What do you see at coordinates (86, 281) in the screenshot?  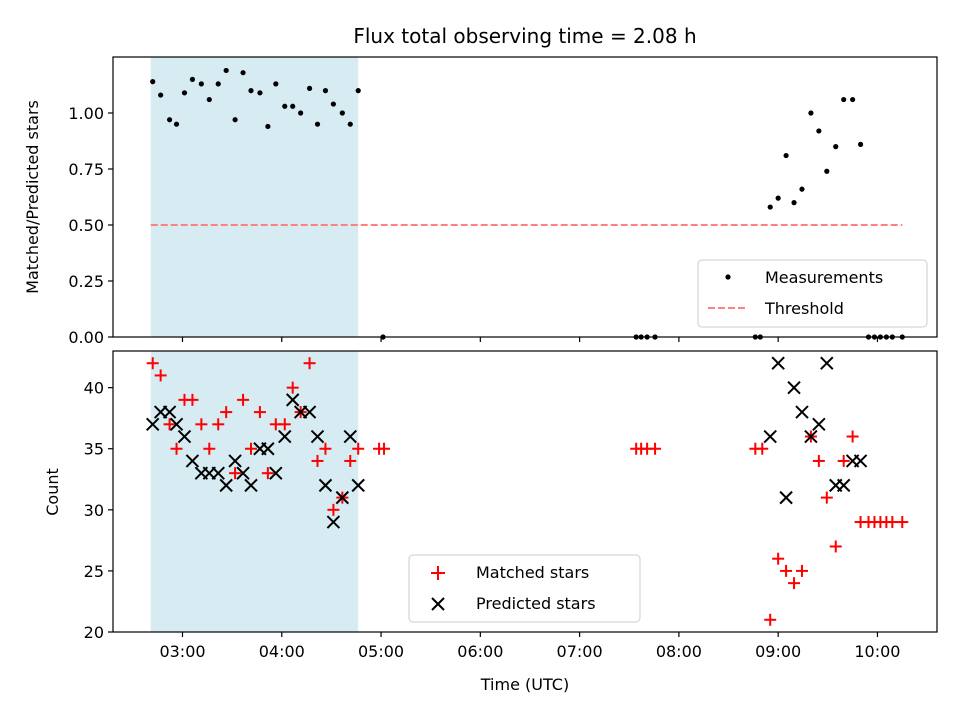 I see `top-ytick-label: 0.25` at bounding box center [86, 281].